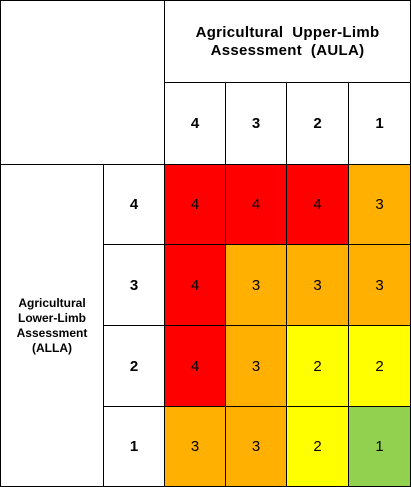 The height and width of the screenshot is (487, 411). I want to click on row-group-title-line-4: (ALLA), so click(52, 347).